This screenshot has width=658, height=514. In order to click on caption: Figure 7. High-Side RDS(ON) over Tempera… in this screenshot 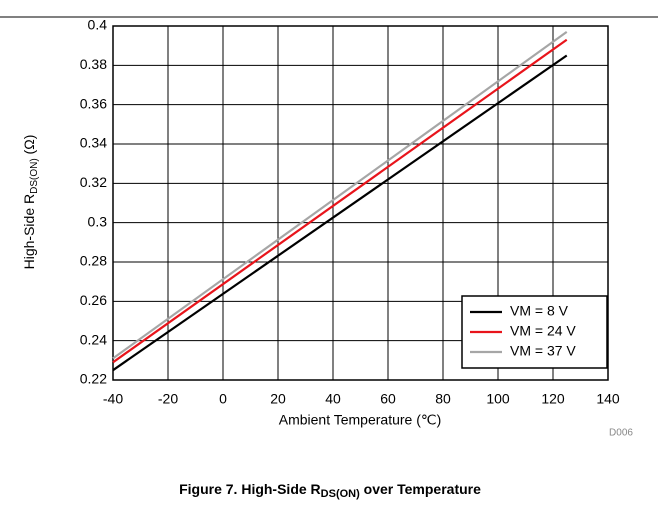, I will do `click(330, 490)`.